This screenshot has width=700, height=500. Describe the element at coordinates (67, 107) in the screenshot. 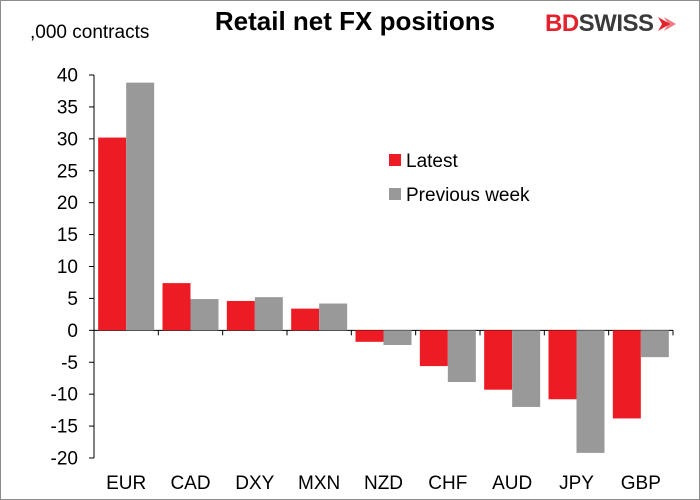

I see `y-tick-label: 35` at that location.